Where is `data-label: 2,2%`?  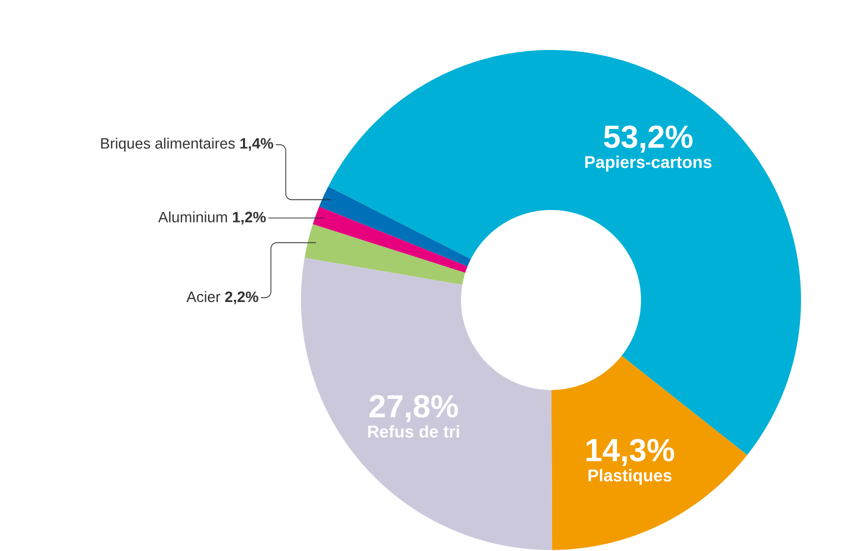 data-label: 2,2% is located at coordinates (241, 298).